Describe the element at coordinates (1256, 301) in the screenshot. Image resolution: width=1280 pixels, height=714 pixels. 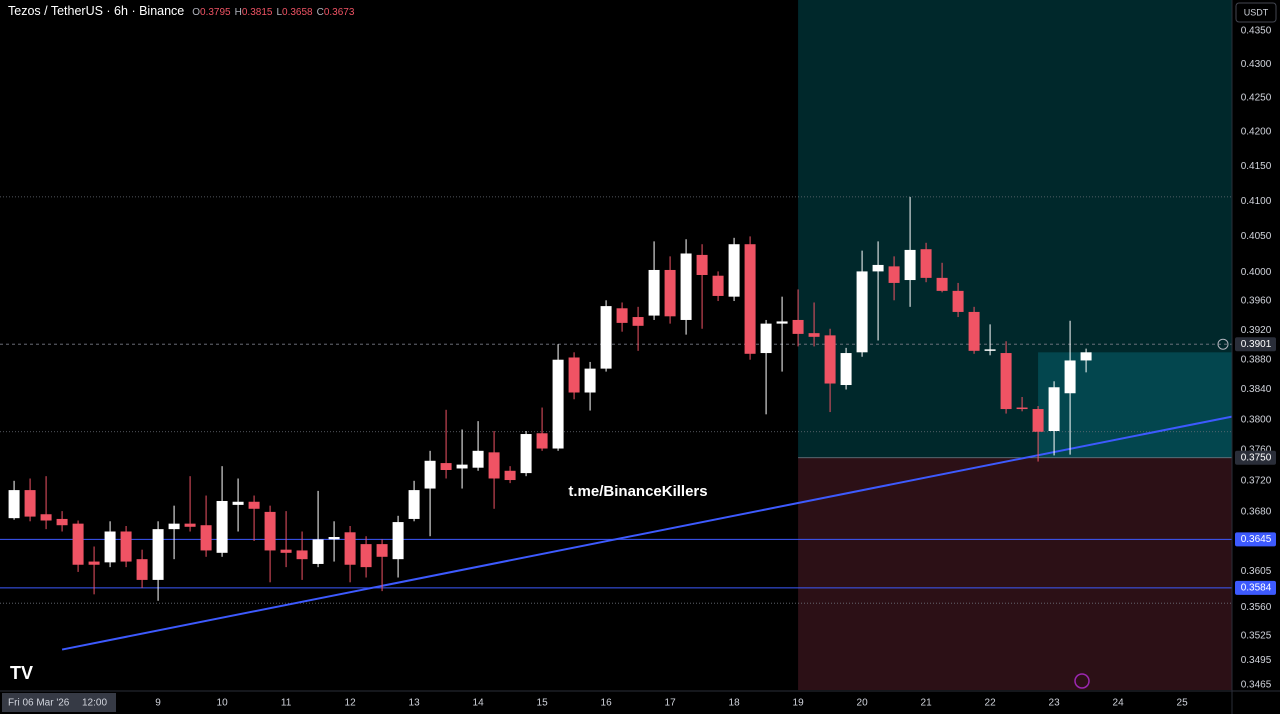
I see `y-tick-label: 0.3960` at that location.